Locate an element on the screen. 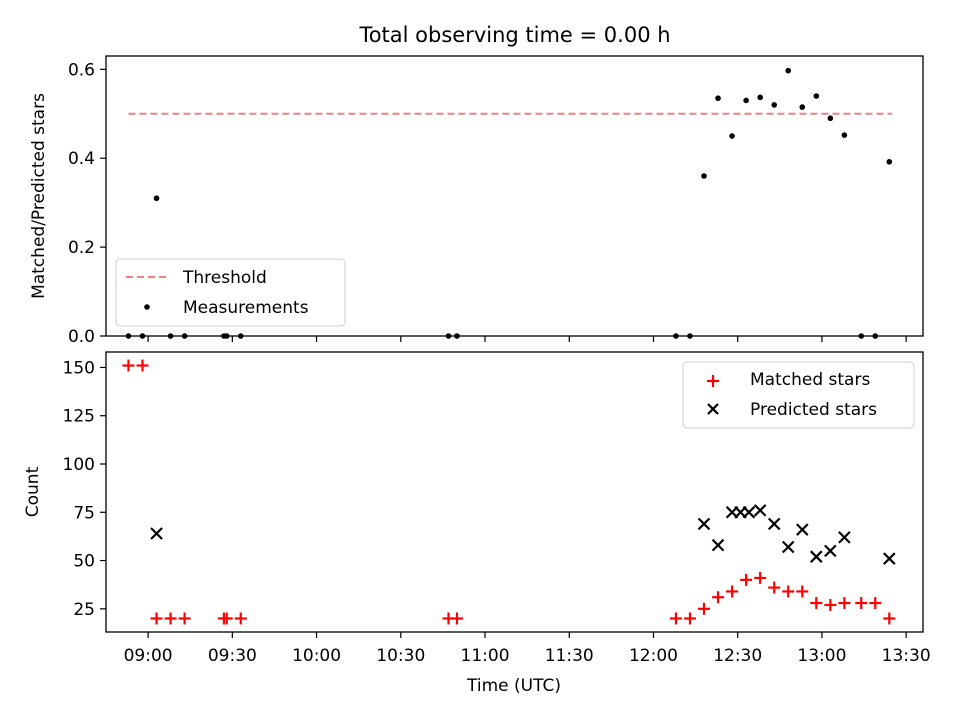 The width and height of the screenshot is (960, 720). top-ytick-label: 0.4 is located at coordinates (81, 159).